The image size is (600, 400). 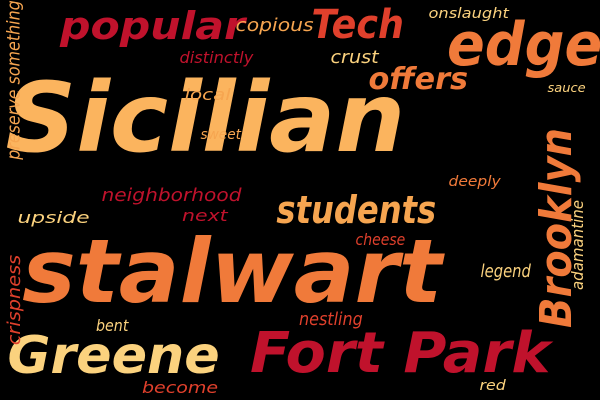 What do you see at coordinates (152, 26) in the screenshot?
I see `word-popular: popular` at bounding box center [152, 26].